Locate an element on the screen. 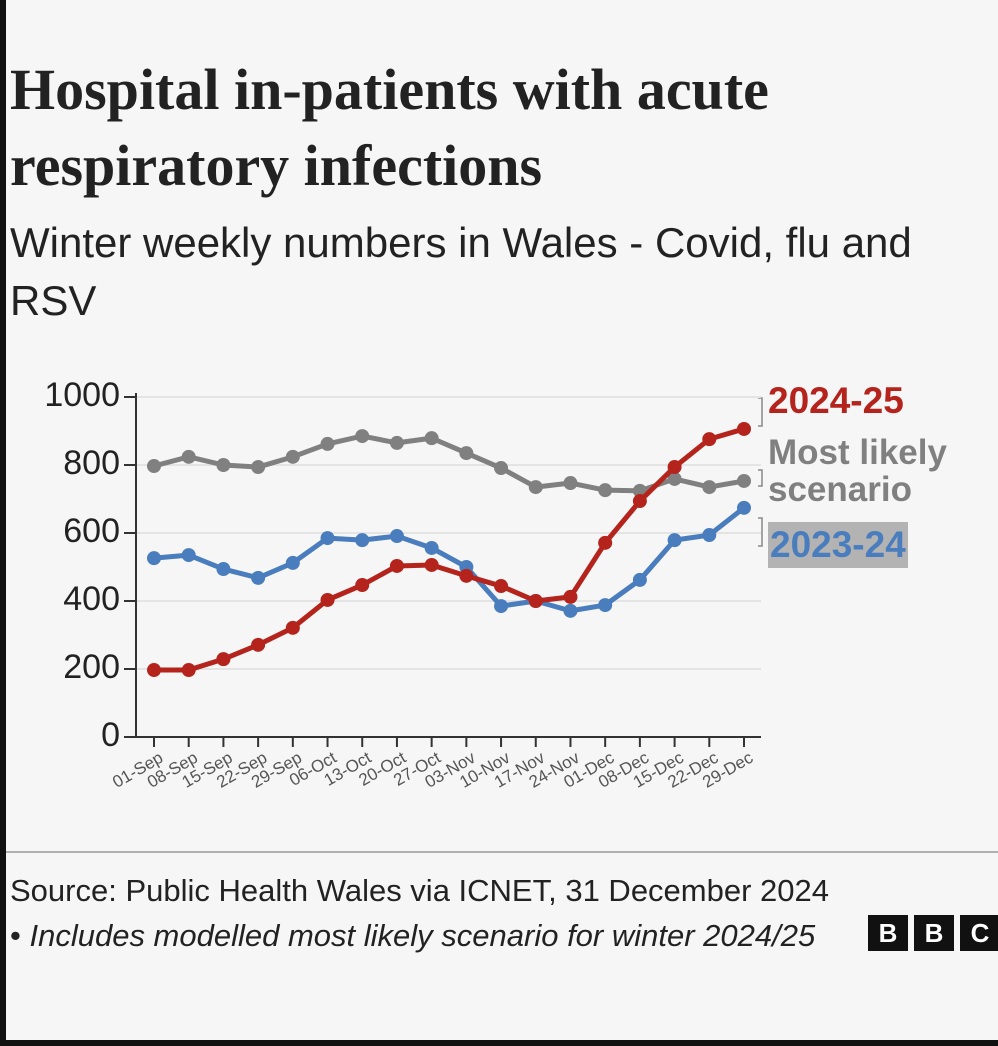 This screenshot has width=998, height=1046. y-tick-label: 200 is located at coordinates (91, 667).